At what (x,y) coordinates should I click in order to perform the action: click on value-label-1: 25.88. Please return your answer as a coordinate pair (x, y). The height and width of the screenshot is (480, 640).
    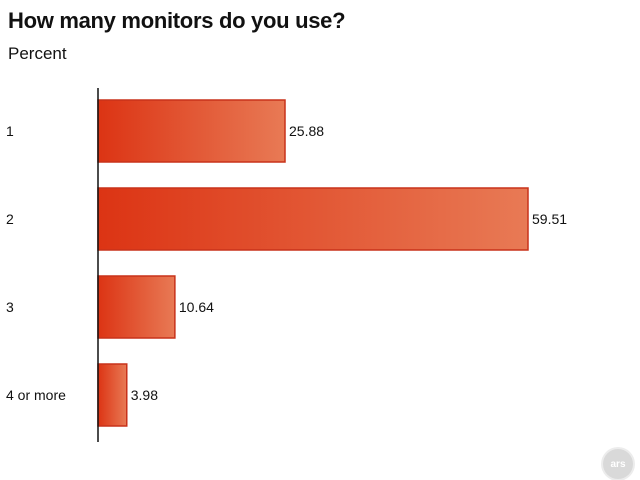
    Looking at the image, I should click on (306, 131).